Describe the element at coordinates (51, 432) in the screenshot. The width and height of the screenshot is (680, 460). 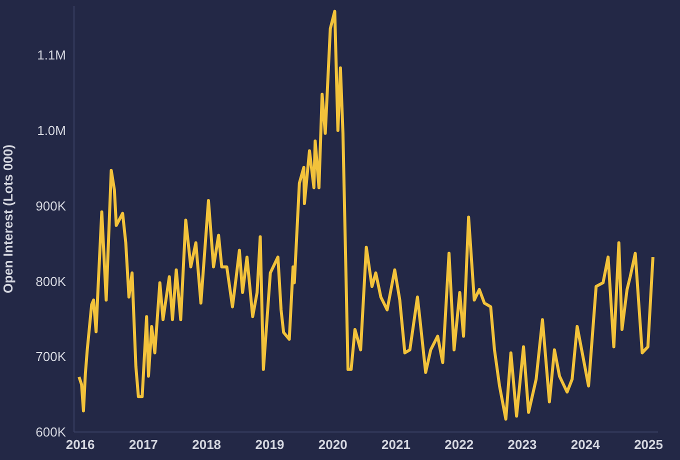
I see `y-tick-label: 600K` at that location.